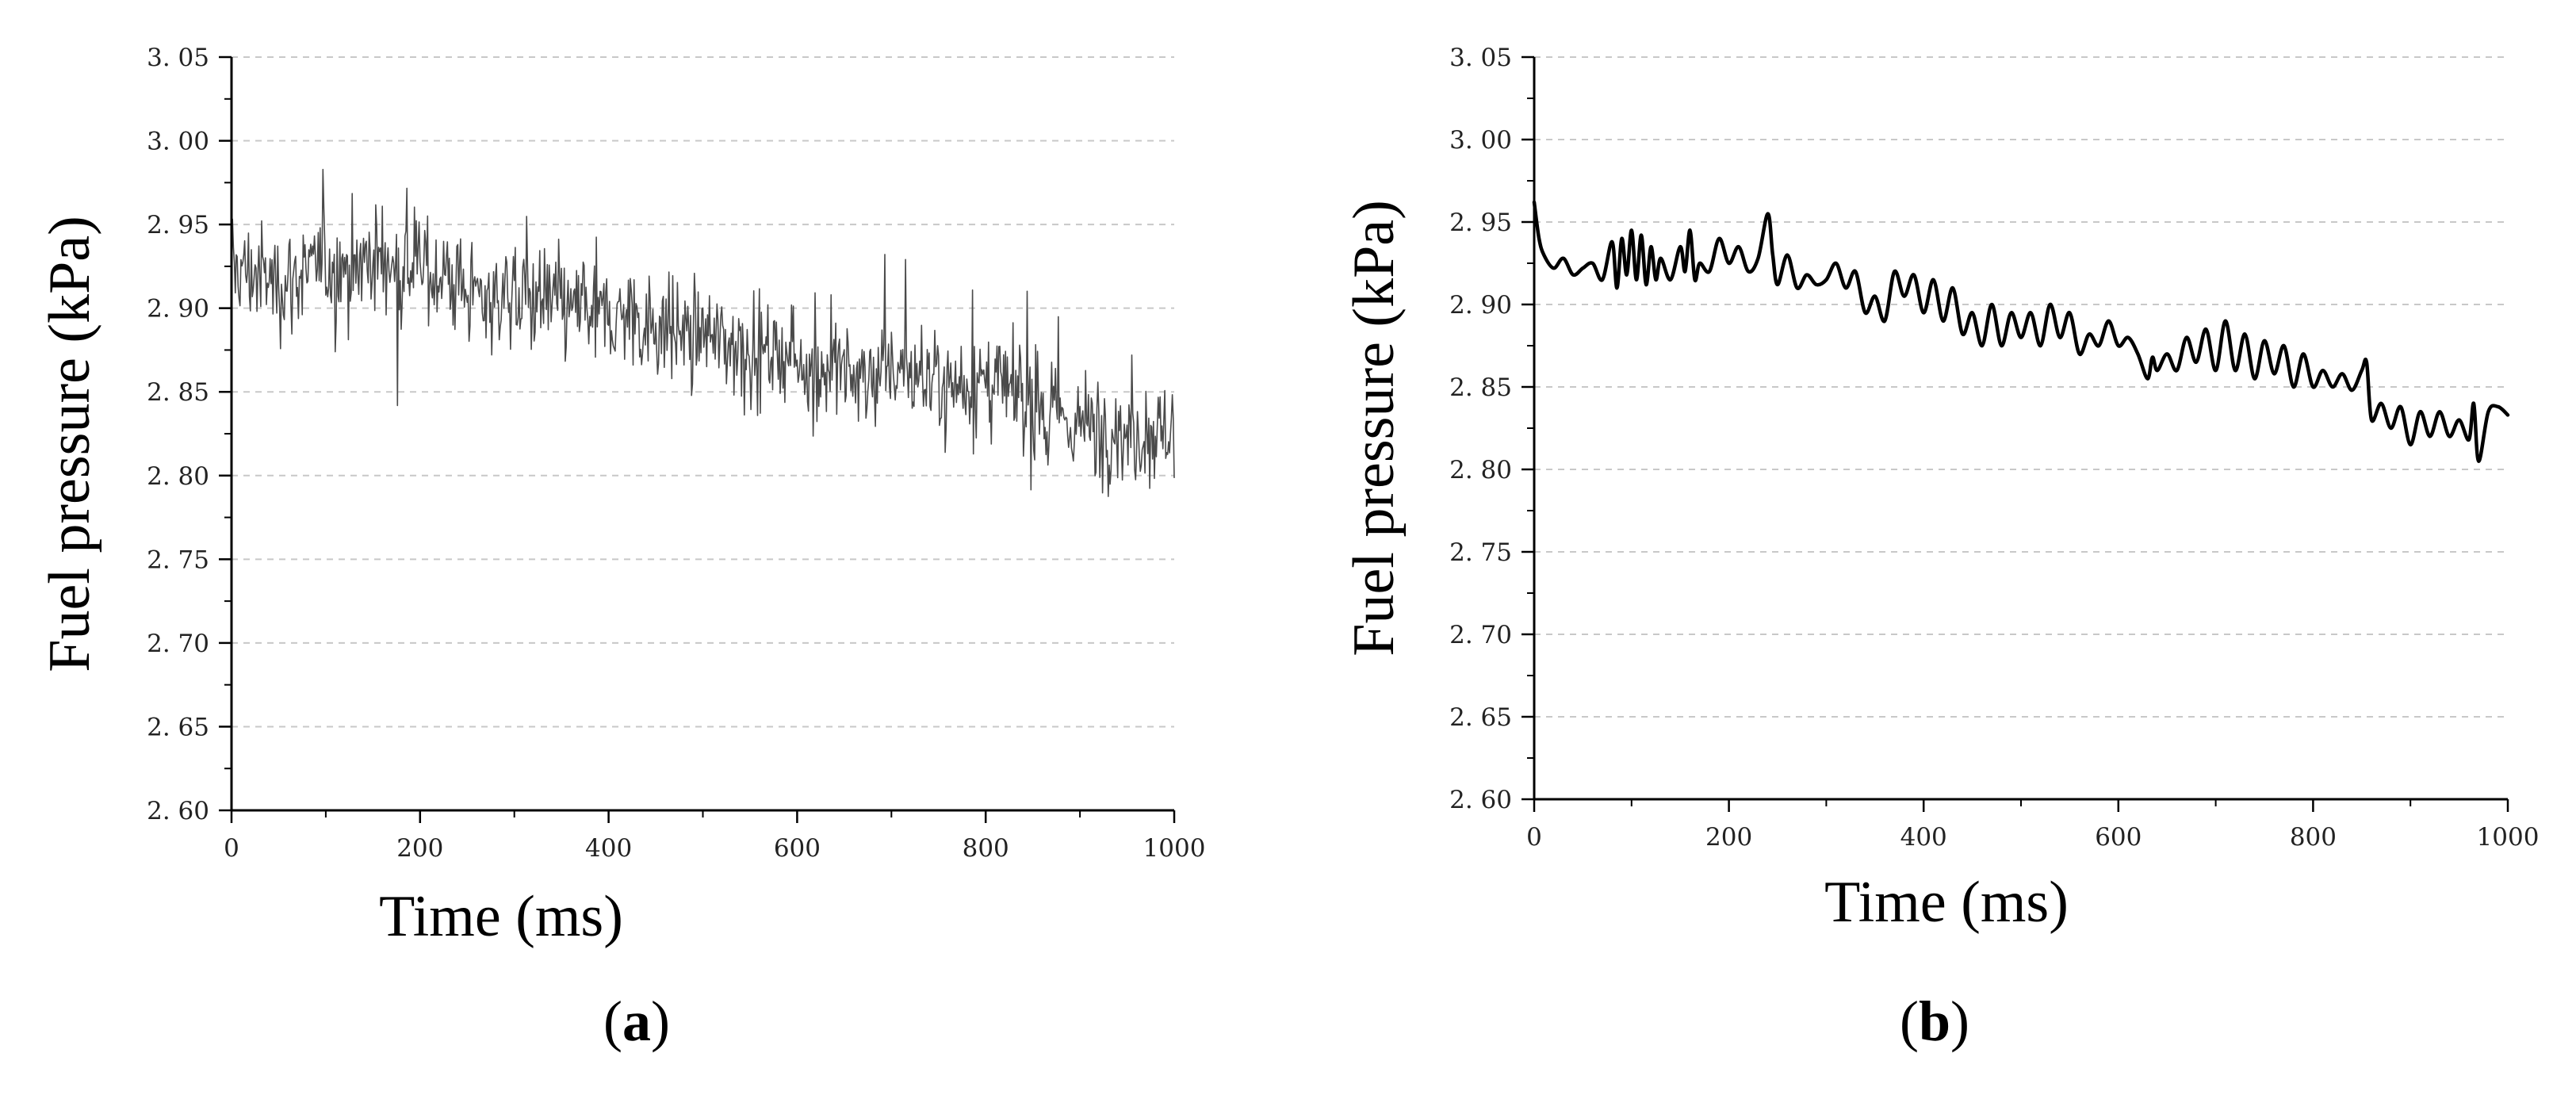 The width and height of the screenshot is (2576, 1095). I want to click on panel-a-data-line, so click(703, 332).